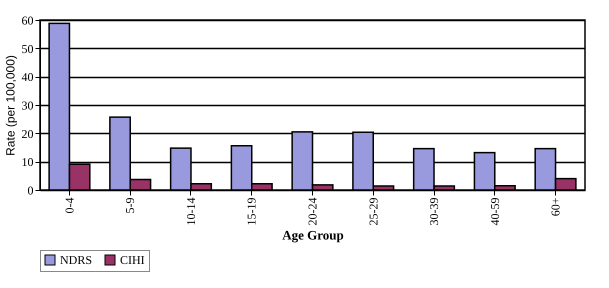 The width and height of the screenshot is (609, 288). Describe the element at coordinates (28, 77) in the screenshot. I see `y-tick-label: 40` at that location.